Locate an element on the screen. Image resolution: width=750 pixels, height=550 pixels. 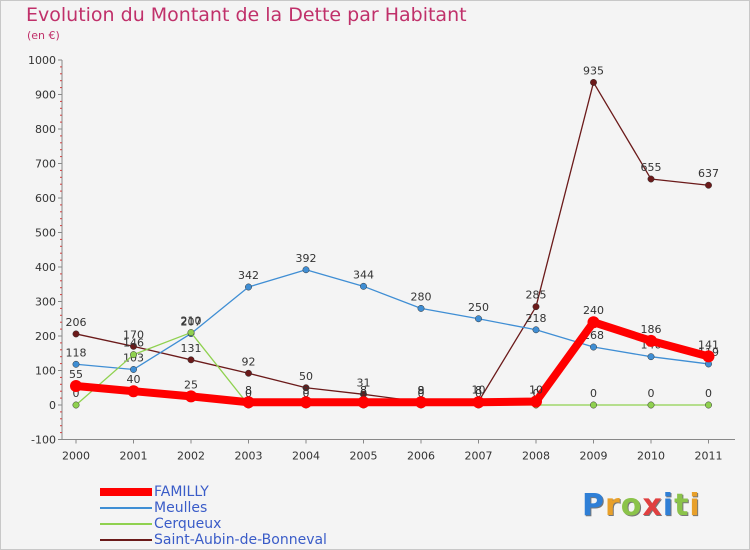
data-label: 285 is located at coordinates (536, 295).